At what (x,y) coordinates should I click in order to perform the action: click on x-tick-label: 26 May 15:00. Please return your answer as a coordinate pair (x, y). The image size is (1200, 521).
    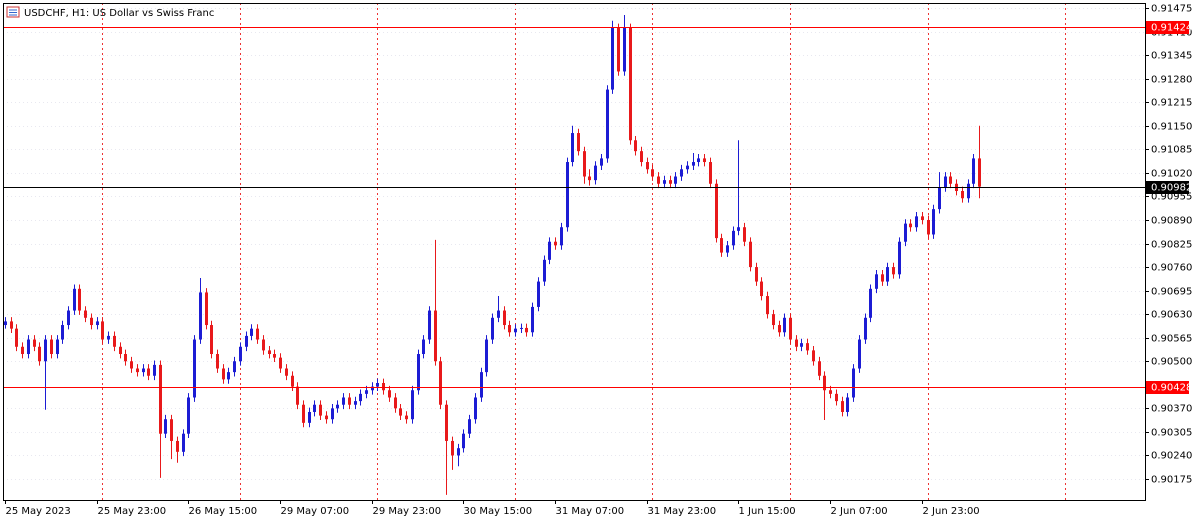
    Looking at the image, I should click on (223, 511).